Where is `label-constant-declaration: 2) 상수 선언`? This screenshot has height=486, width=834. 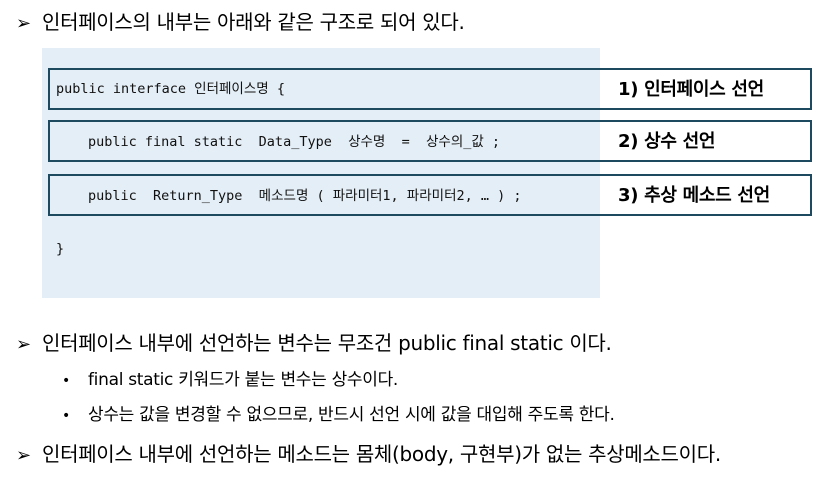
label-constant-declaration: 2) 상수 선언 is located at coordinates (667, 141).